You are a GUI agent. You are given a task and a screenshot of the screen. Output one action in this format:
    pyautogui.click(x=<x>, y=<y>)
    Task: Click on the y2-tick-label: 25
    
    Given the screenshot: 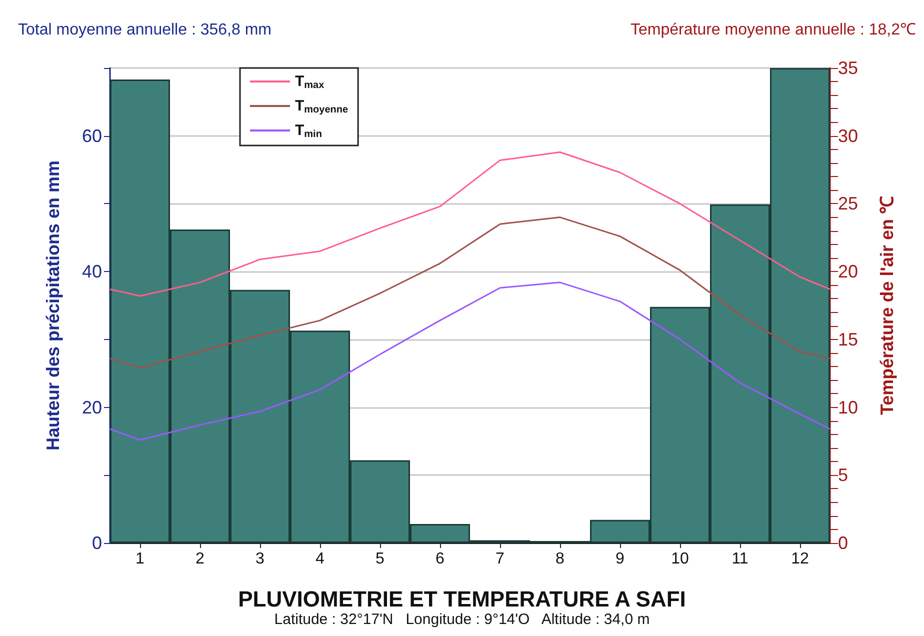 What is the action you would take?
    pyautogui.click(x=848, y=204)
    